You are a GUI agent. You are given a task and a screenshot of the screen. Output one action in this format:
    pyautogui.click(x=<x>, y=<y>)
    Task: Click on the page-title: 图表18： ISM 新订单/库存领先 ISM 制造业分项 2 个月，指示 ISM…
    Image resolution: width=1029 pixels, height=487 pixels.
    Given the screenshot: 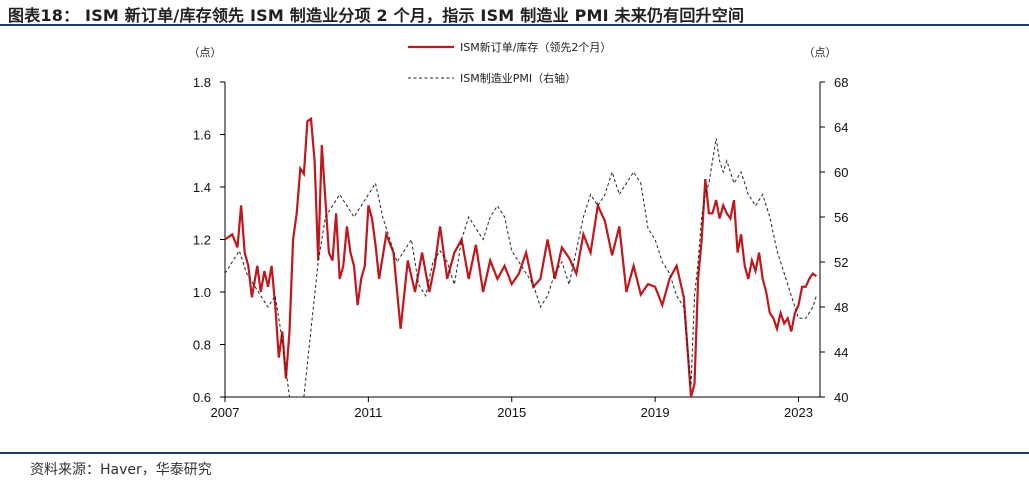 What is the action you would take?
    pyautogui.click(x=376, y=15)
    